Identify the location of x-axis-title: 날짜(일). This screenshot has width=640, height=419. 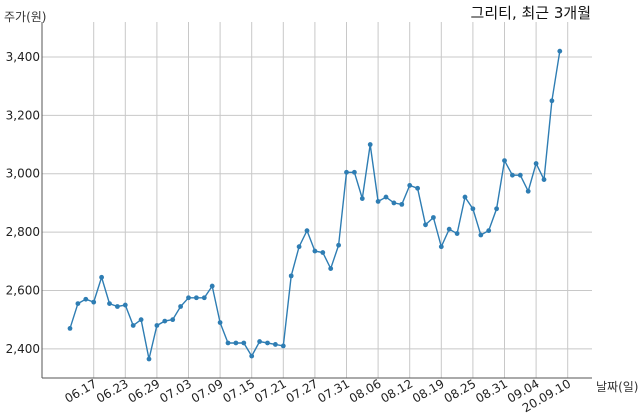
(617, 387).